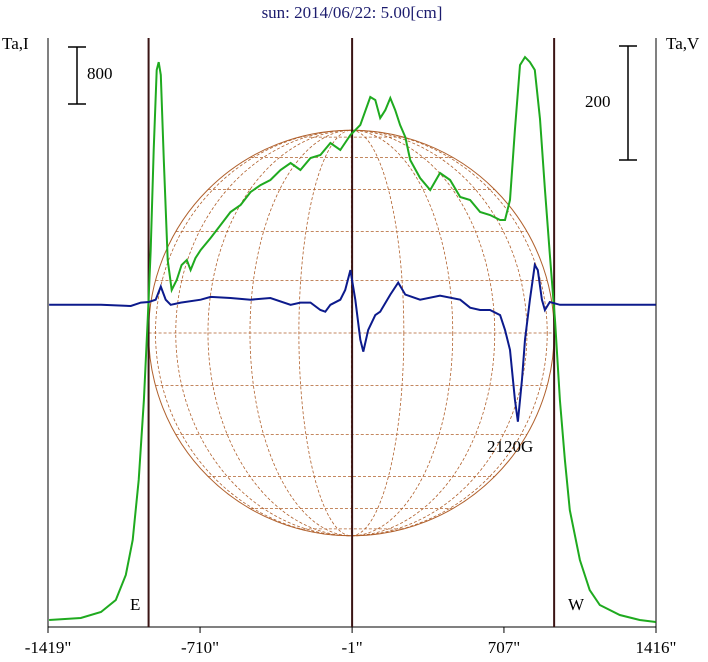 The image size is (708, 662). I want to click on annotation: 2120G, so click(510, 446).